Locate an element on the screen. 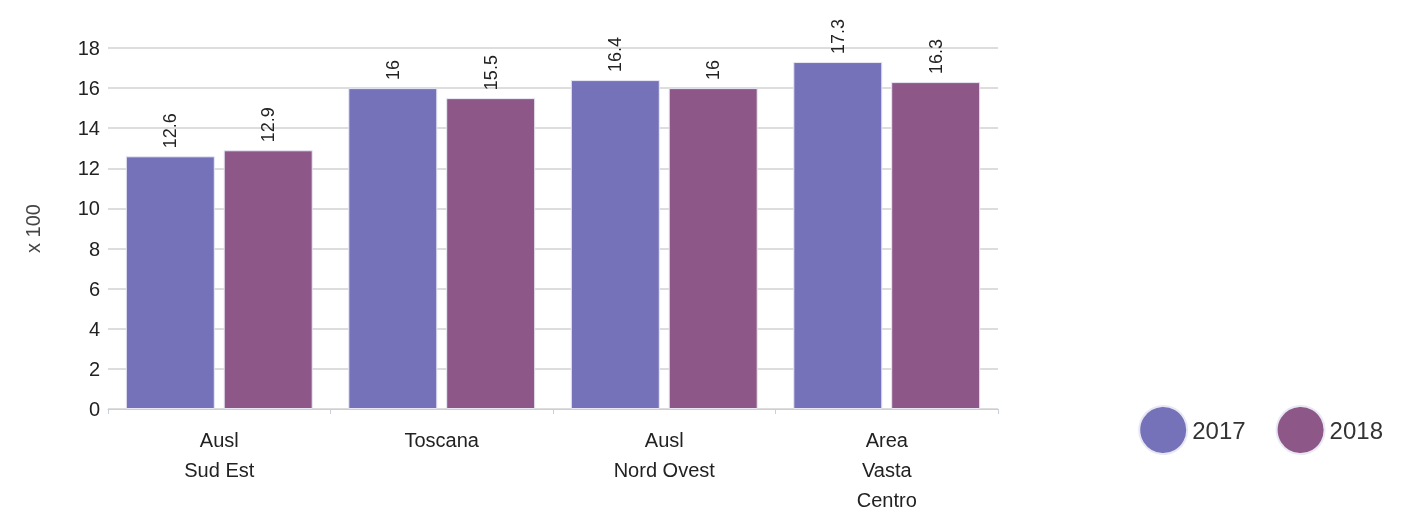 The height and width of the screenshot is (523, 1406). x-tick-label: Ausl Nord Ovest is located at coordinates (664, 455).